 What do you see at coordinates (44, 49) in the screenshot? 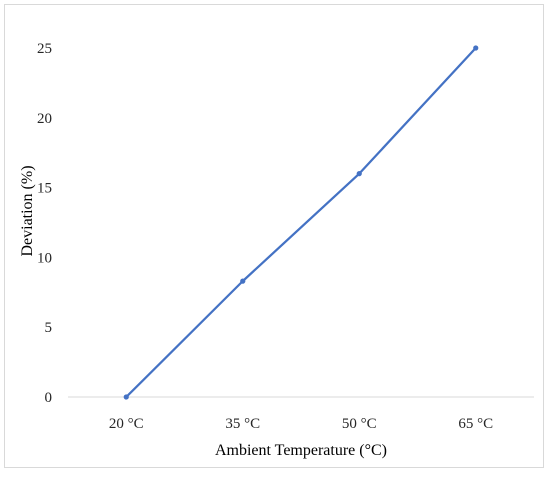
I see `y-tick-label: 25` at bounding box center [44, 49].